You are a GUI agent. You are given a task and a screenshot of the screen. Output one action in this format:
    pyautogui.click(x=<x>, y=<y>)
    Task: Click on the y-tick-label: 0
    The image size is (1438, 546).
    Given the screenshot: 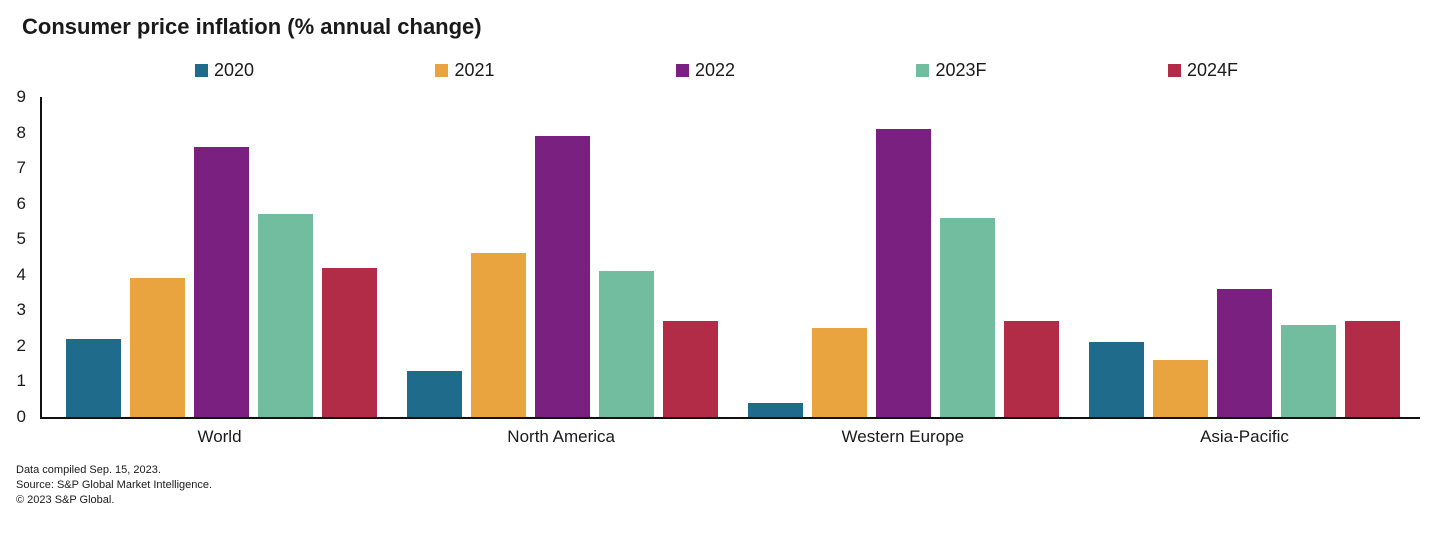 What is the action you would take?
    pyautogui.click(x=21, y=416)
    